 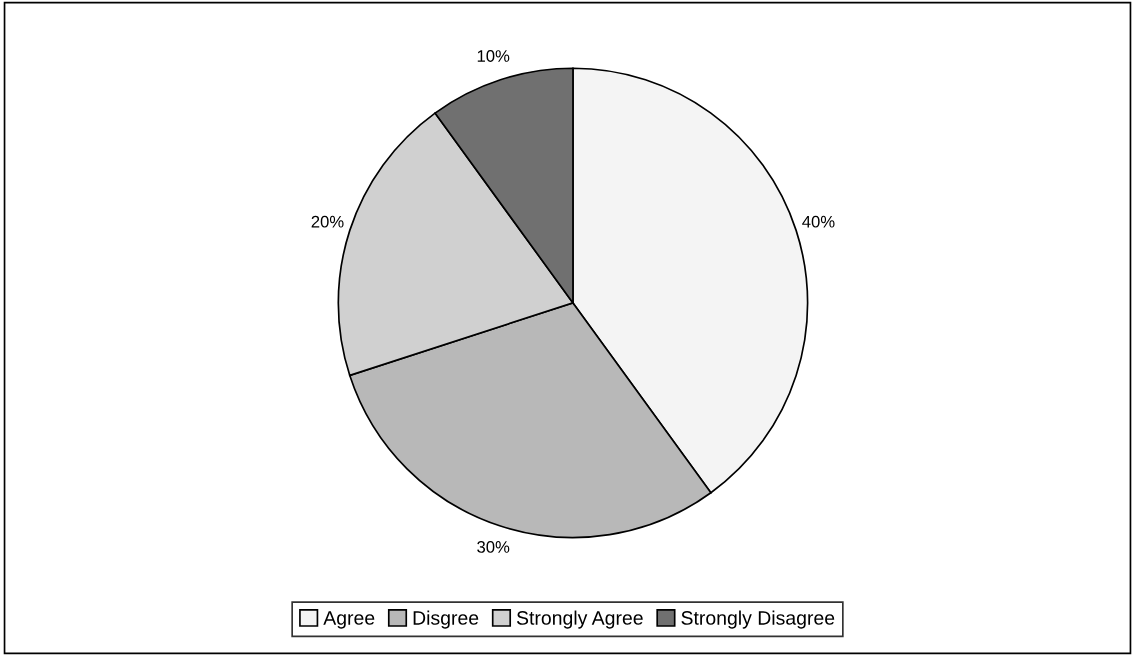 What do you see at coordinates (446, 619) in the screenshot?
I see `legend-label: Disgree` at bounding box center [446, 619].